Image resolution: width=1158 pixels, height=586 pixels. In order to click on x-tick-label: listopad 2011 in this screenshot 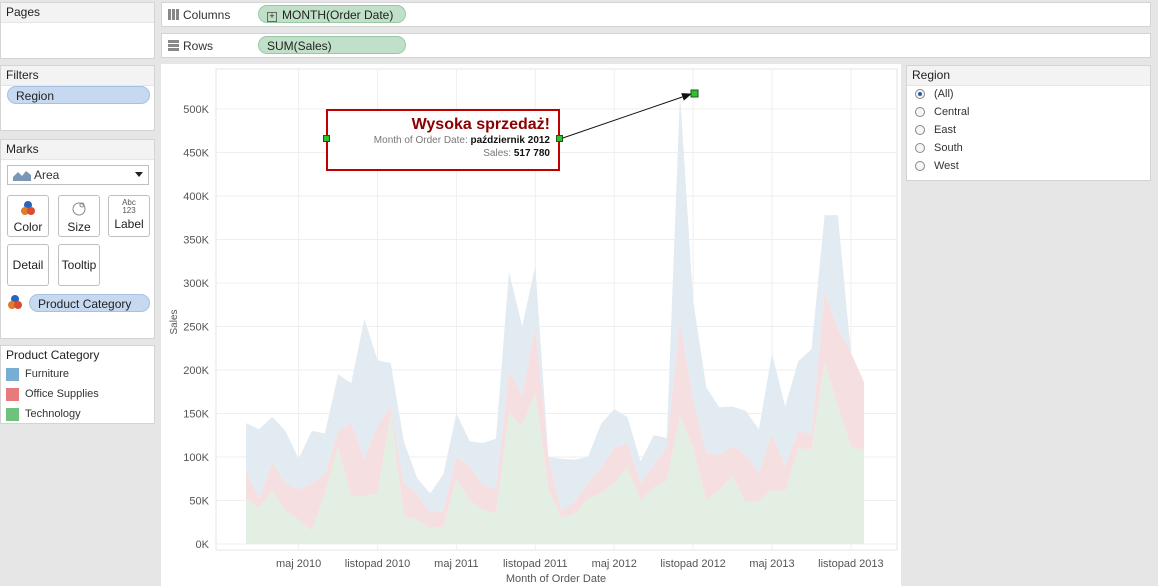, I will do `click(535, 564)`.